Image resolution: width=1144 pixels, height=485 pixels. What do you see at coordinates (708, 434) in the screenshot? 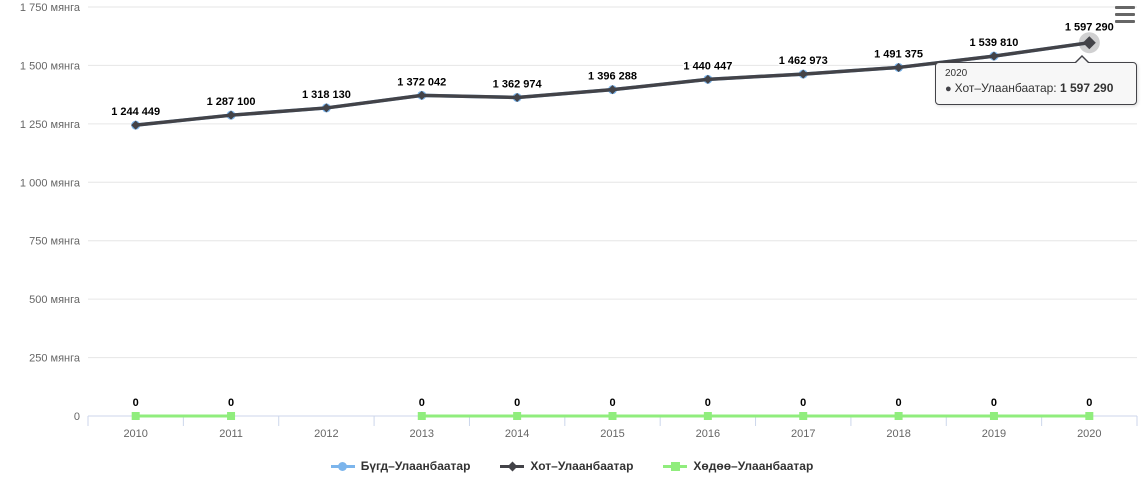
I see `x-axis-tick-label: 2016` at bounding box center [708, 434].